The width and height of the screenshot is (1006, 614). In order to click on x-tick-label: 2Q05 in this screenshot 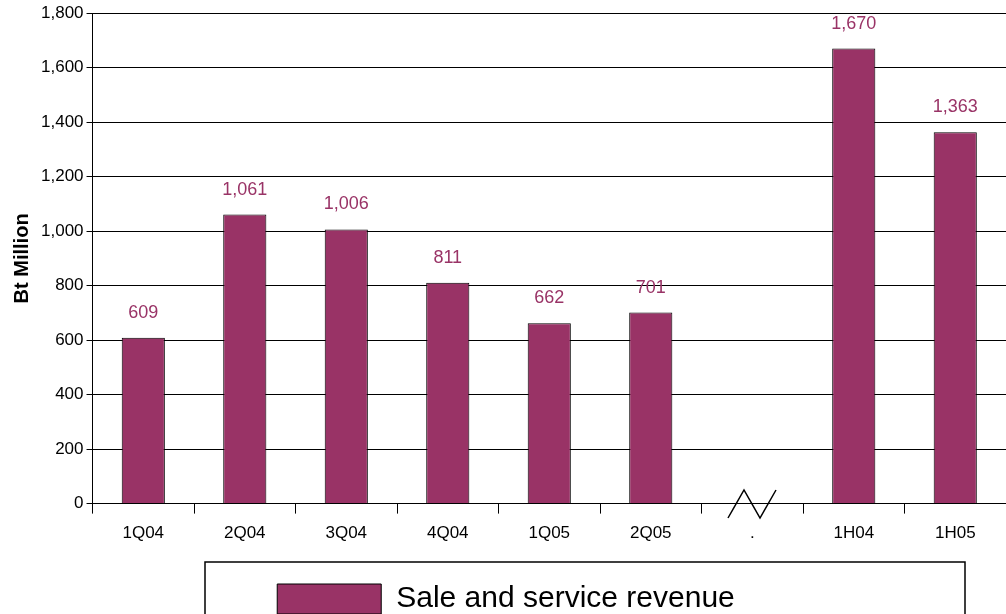, I will do `click(650, 533)`.